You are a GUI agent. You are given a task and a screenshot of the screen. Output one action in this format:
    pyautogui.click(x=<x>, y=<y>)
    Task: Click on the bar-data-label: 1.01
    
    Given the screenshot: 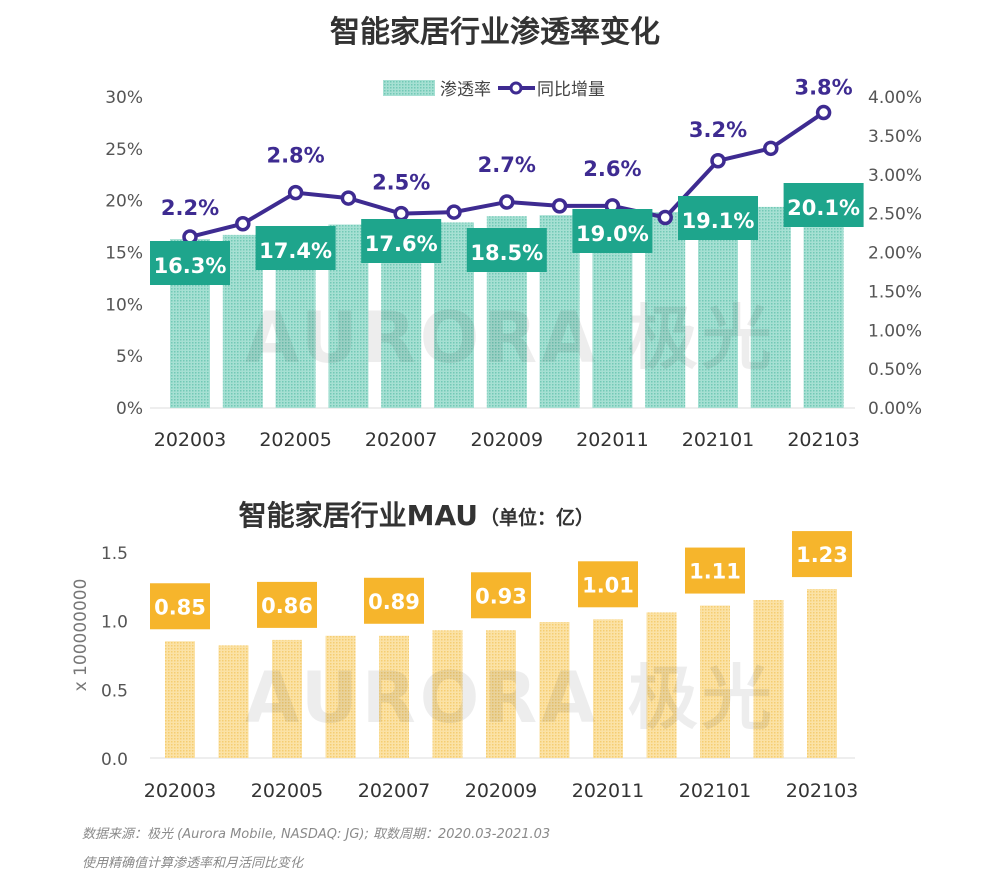 What is the action you would take?
    pyautogui.click(x=608, y=585)
    